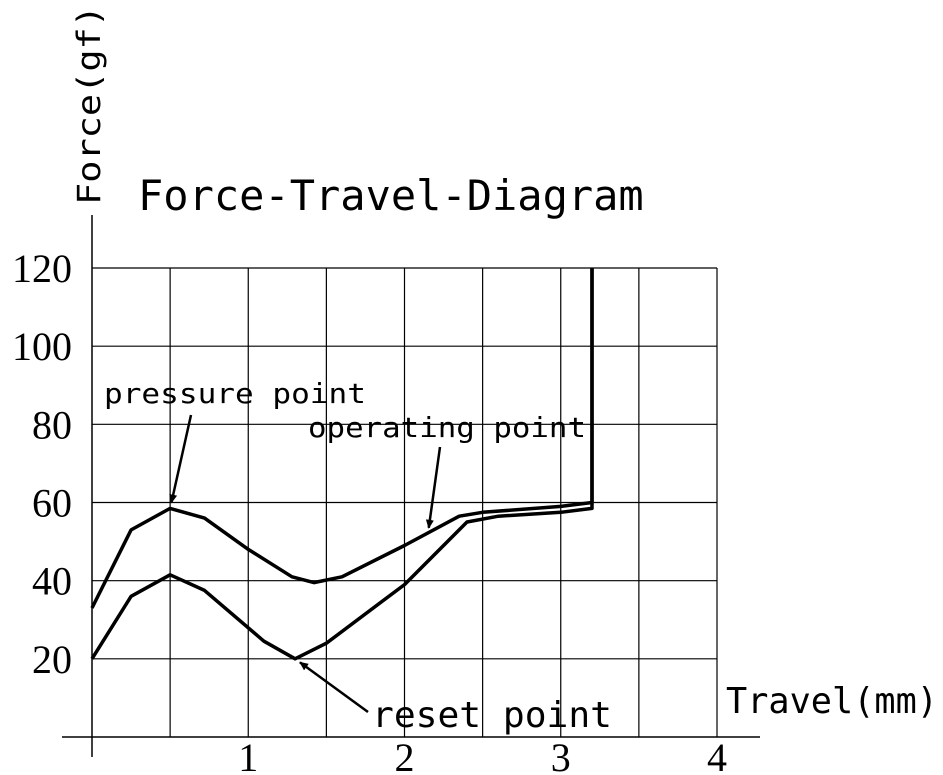 The width and height of the screenshot is (943, 775). I want to click on x-tick-label: 1, so click(248, 755).